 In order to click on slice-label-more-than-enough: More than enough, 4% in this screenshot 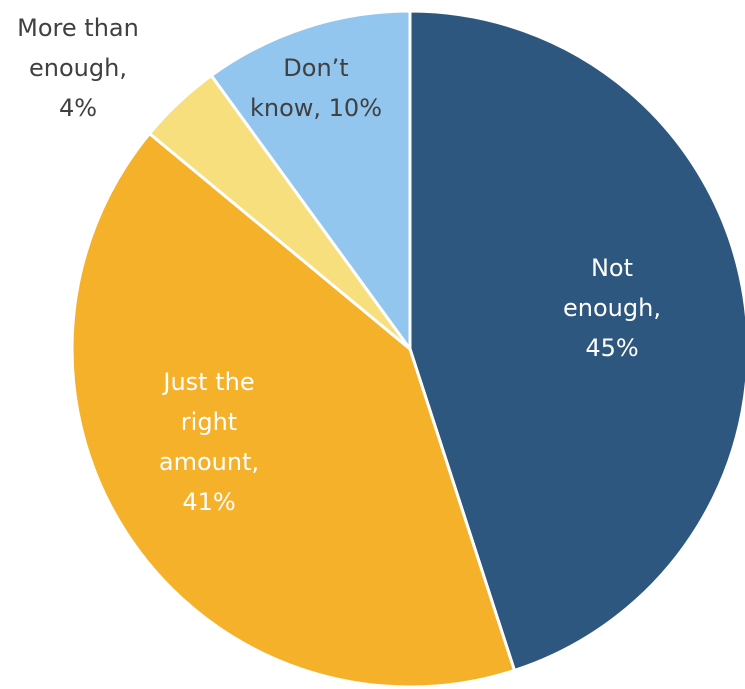, I will do `click(78, 68)`.